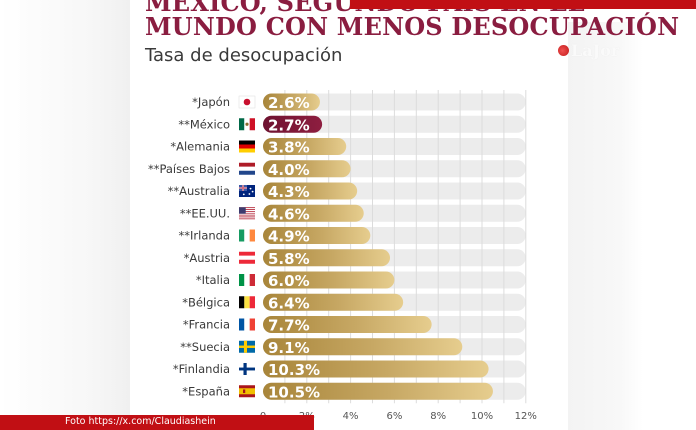  I want to click on photo-credit-banner: Foto https://x.com/Claudiashein, so click(157, 422).